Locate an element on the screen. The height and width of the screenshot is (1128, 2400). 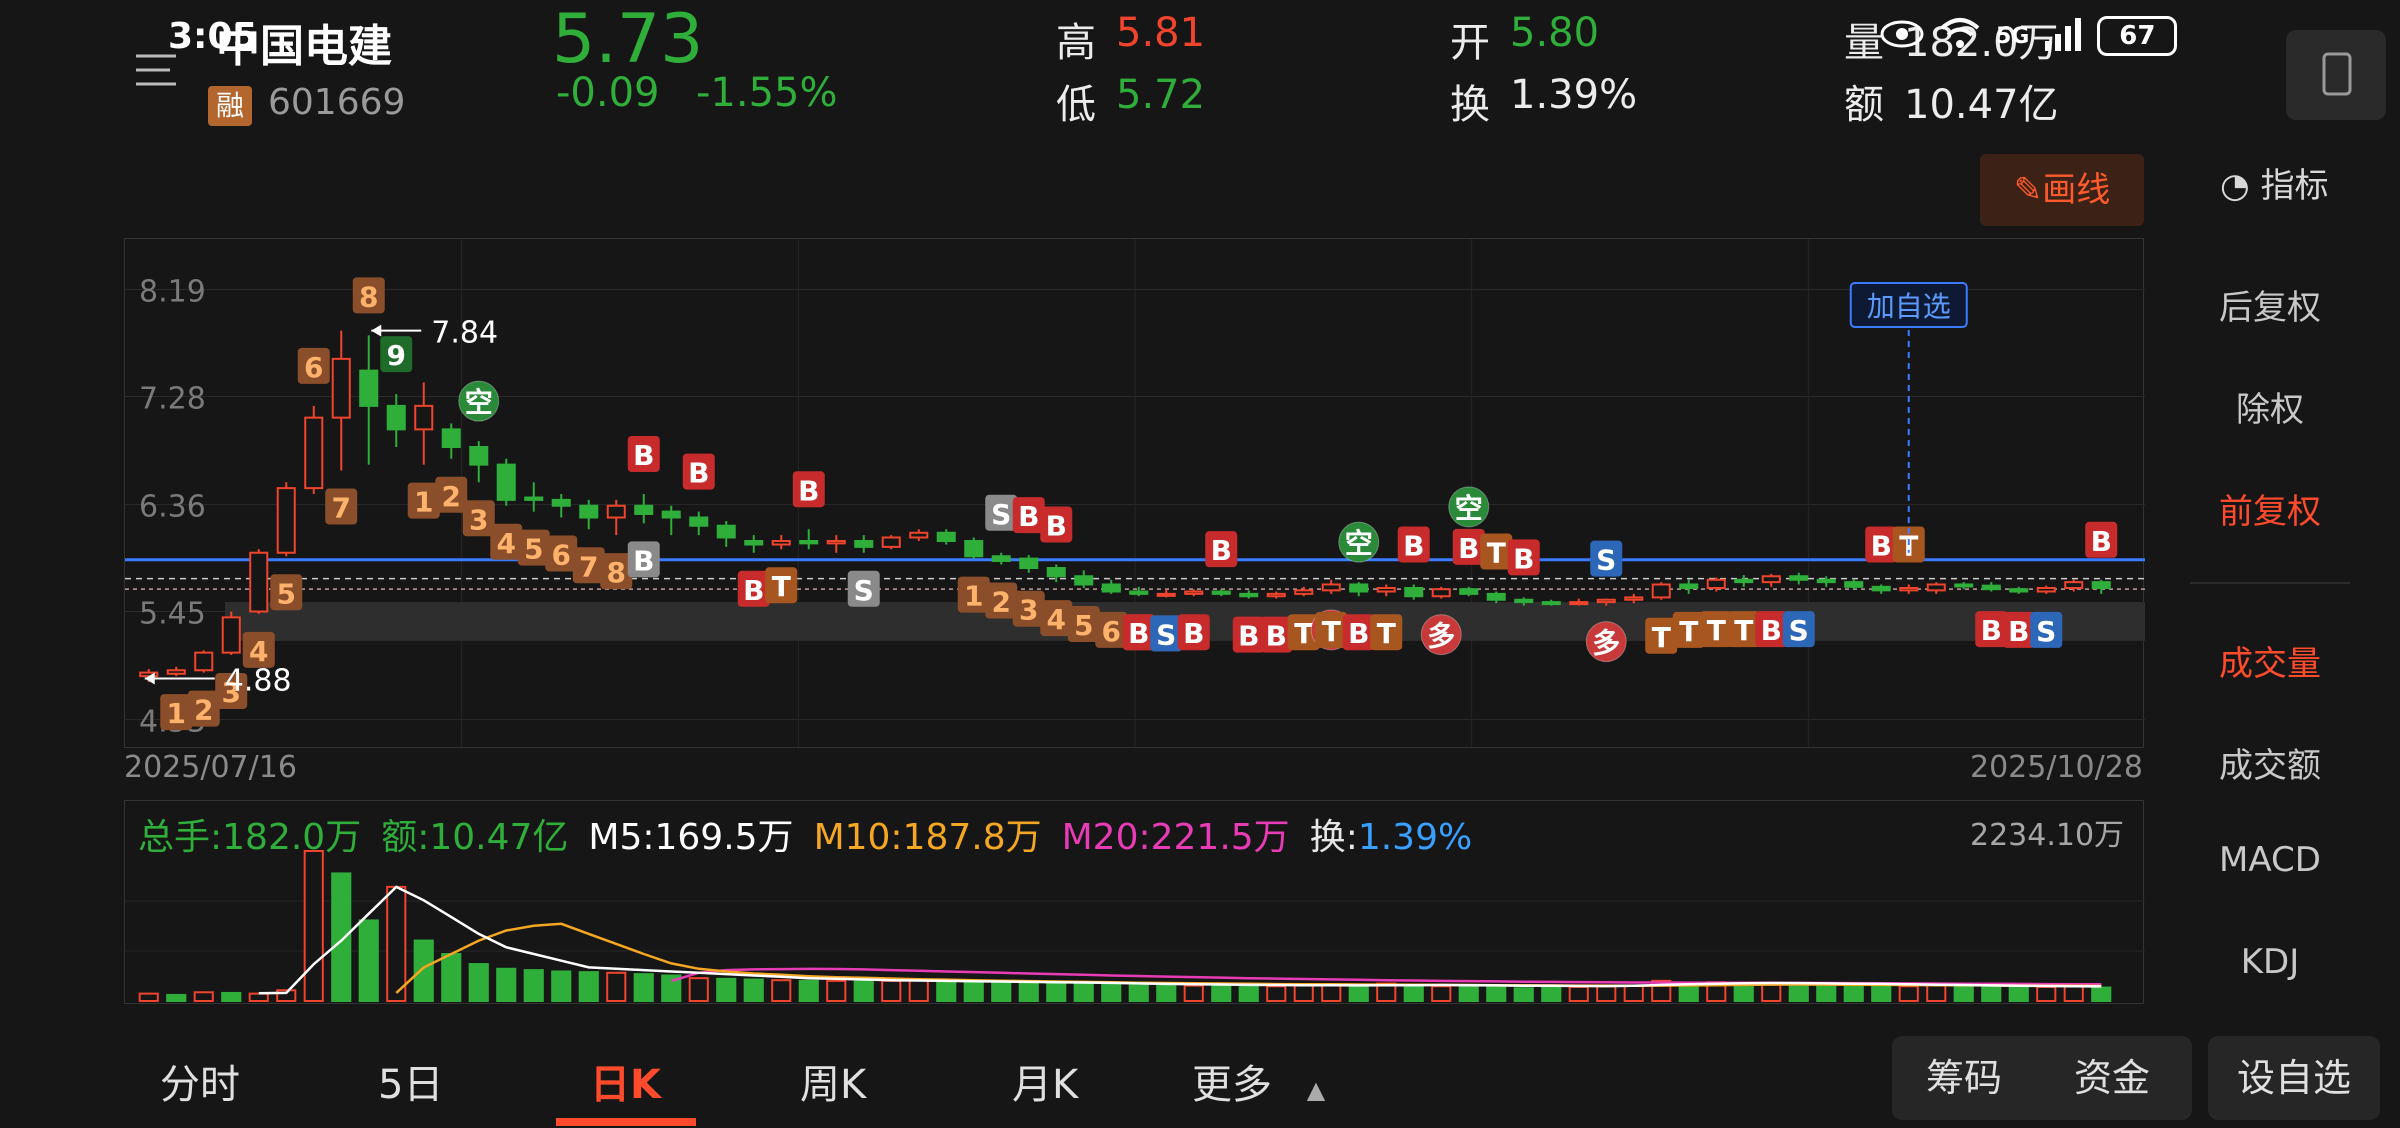
sidebar-item-amount: 成交额 is located at coordinates (2270, 766).